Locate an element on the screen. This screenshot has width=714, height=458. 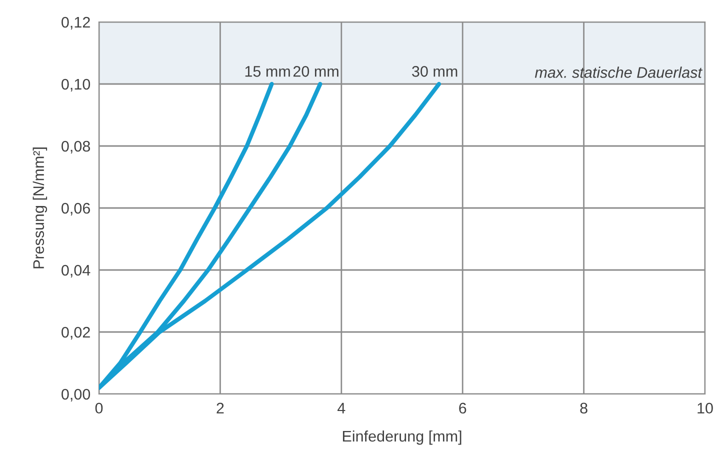
x-tick-label: 4 is located at coordinates (342, 408).